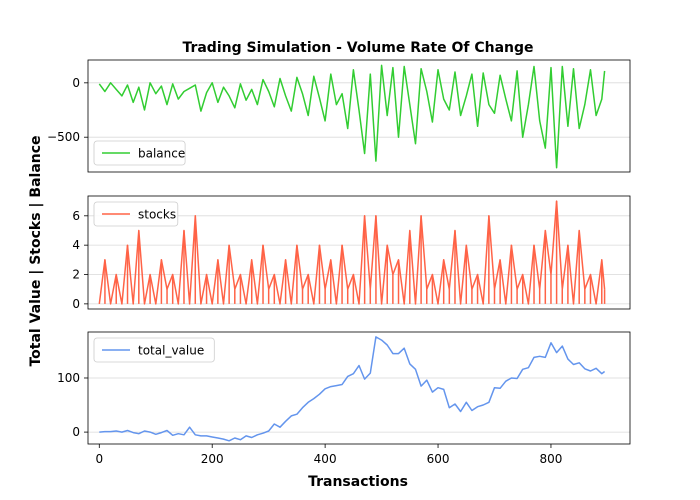 The height and width of the screenshot is (500, 700). What do you see at coordinates (551, 459) in the screenshot?
I see `x-tick-label: 800` at bounding box center [551, 459].